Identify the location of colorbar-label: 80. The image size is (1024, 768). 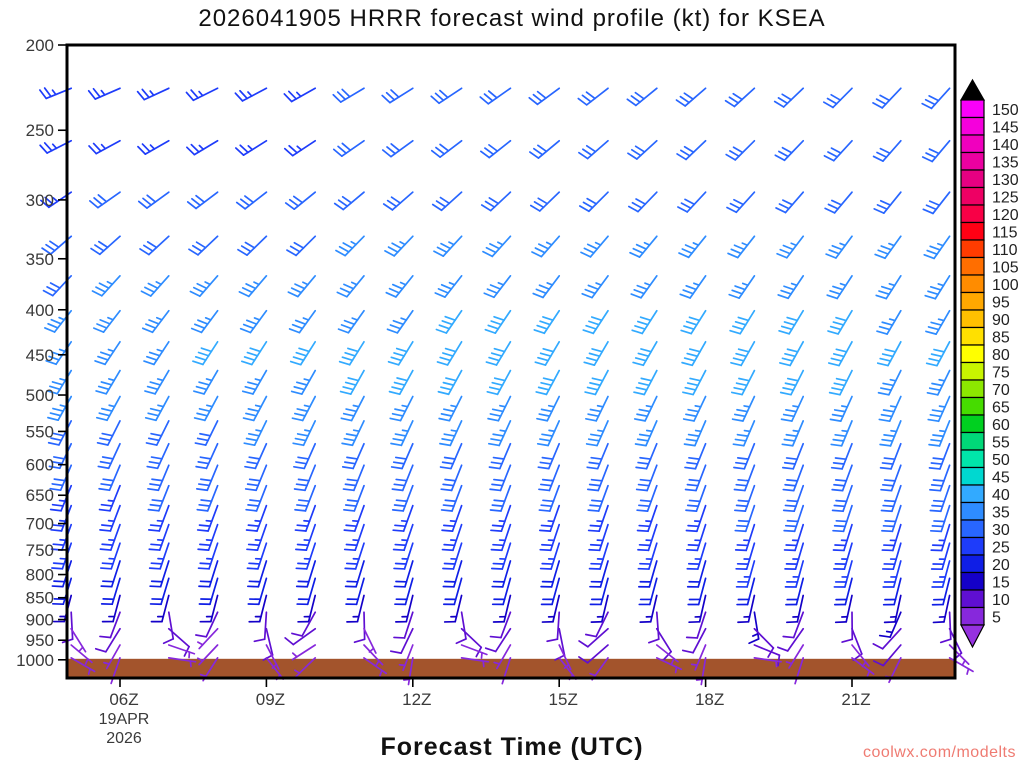
(1001, 355).